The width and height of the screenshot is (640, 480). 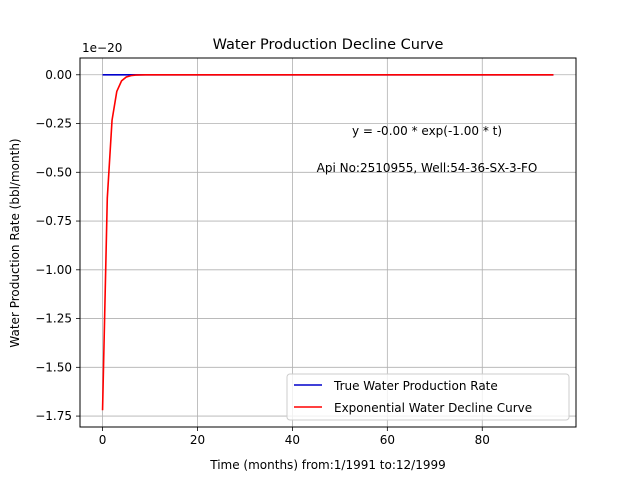 What do you see at coordinates (427, 131) in the screenshot?
I see `equation-annotation: y = -0.00 * exp(-1.00 * t)` at bounding box center [427, 131].